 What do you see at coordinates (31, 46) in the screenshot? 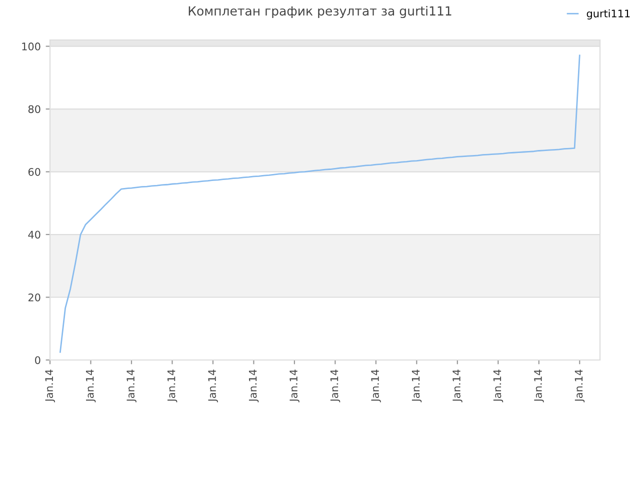
I see `y-tick-label: 100` at bounding box center [31, 46].